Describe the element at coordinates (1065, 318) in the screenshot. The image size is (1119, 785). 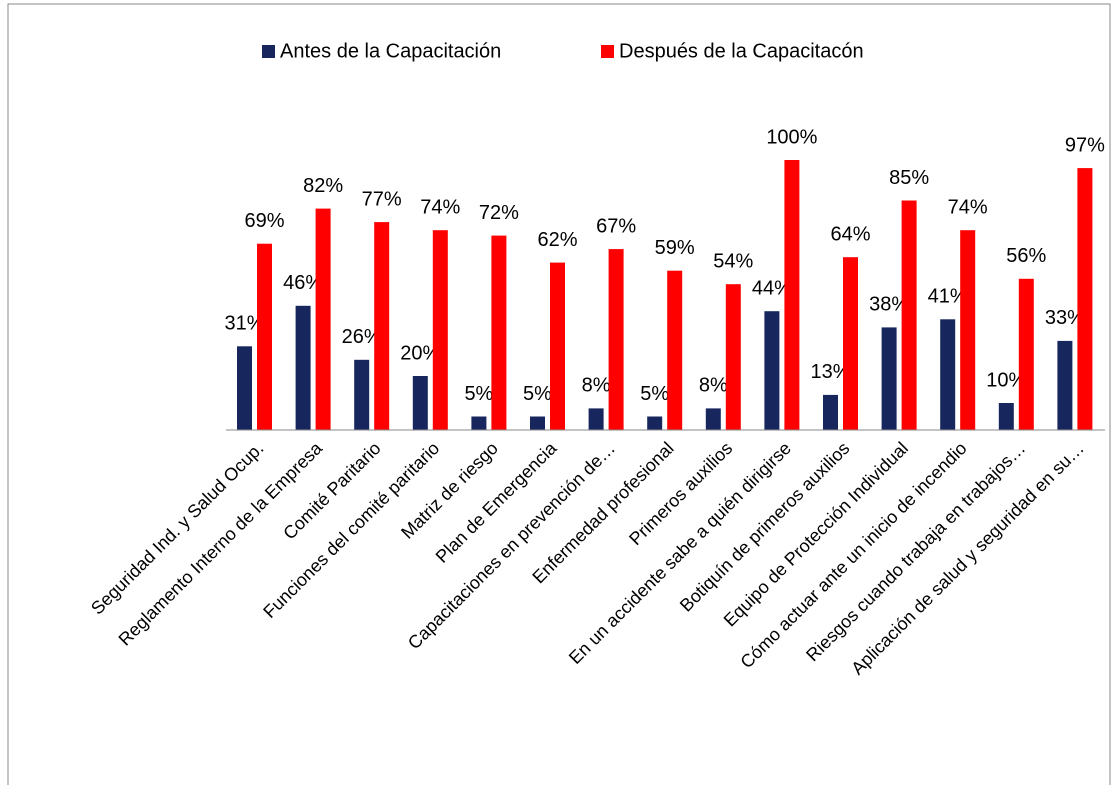
I see `data-label: 33%` at that location.